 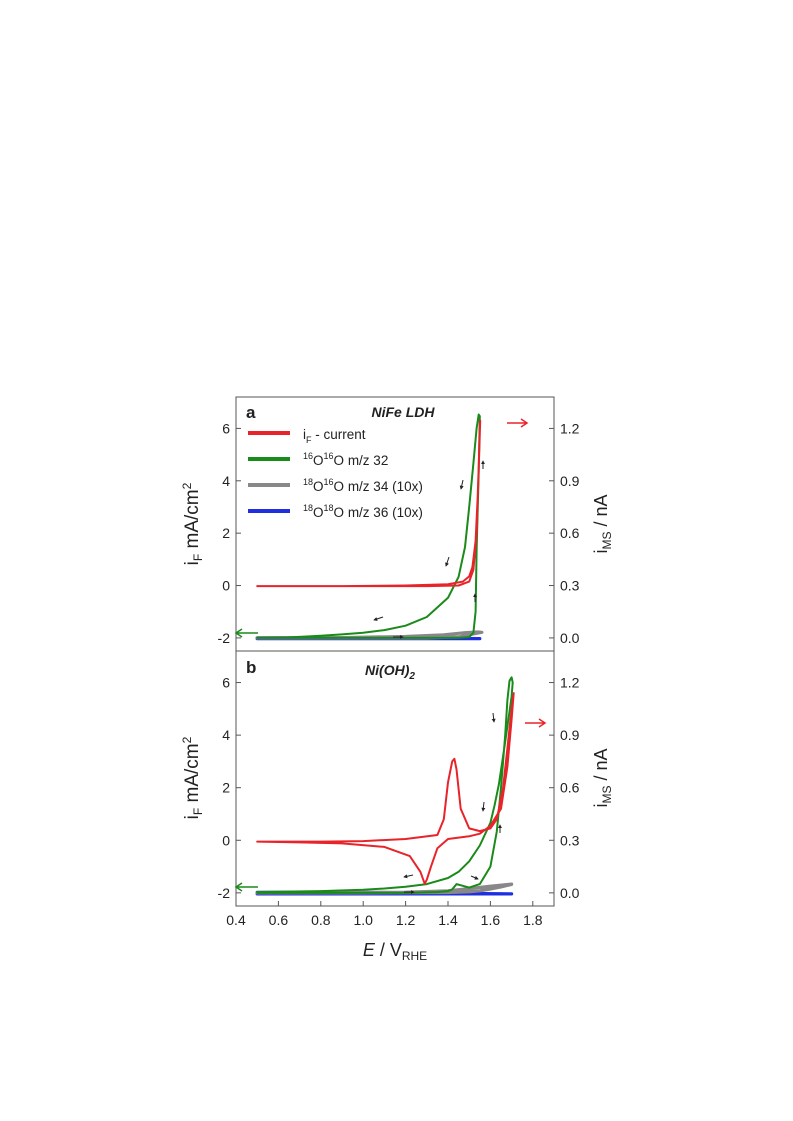 What do you see at coordinates (570, 788) in the screenshot?
I see `b-ytick-right-label: 0.6` at bounding box center [570, 788].